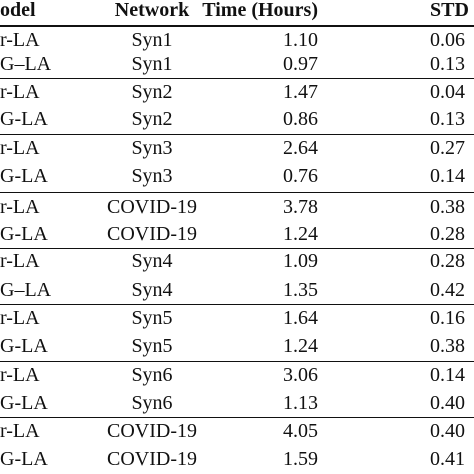  I want to click on table-cell: 0.16, so click(447, 318).